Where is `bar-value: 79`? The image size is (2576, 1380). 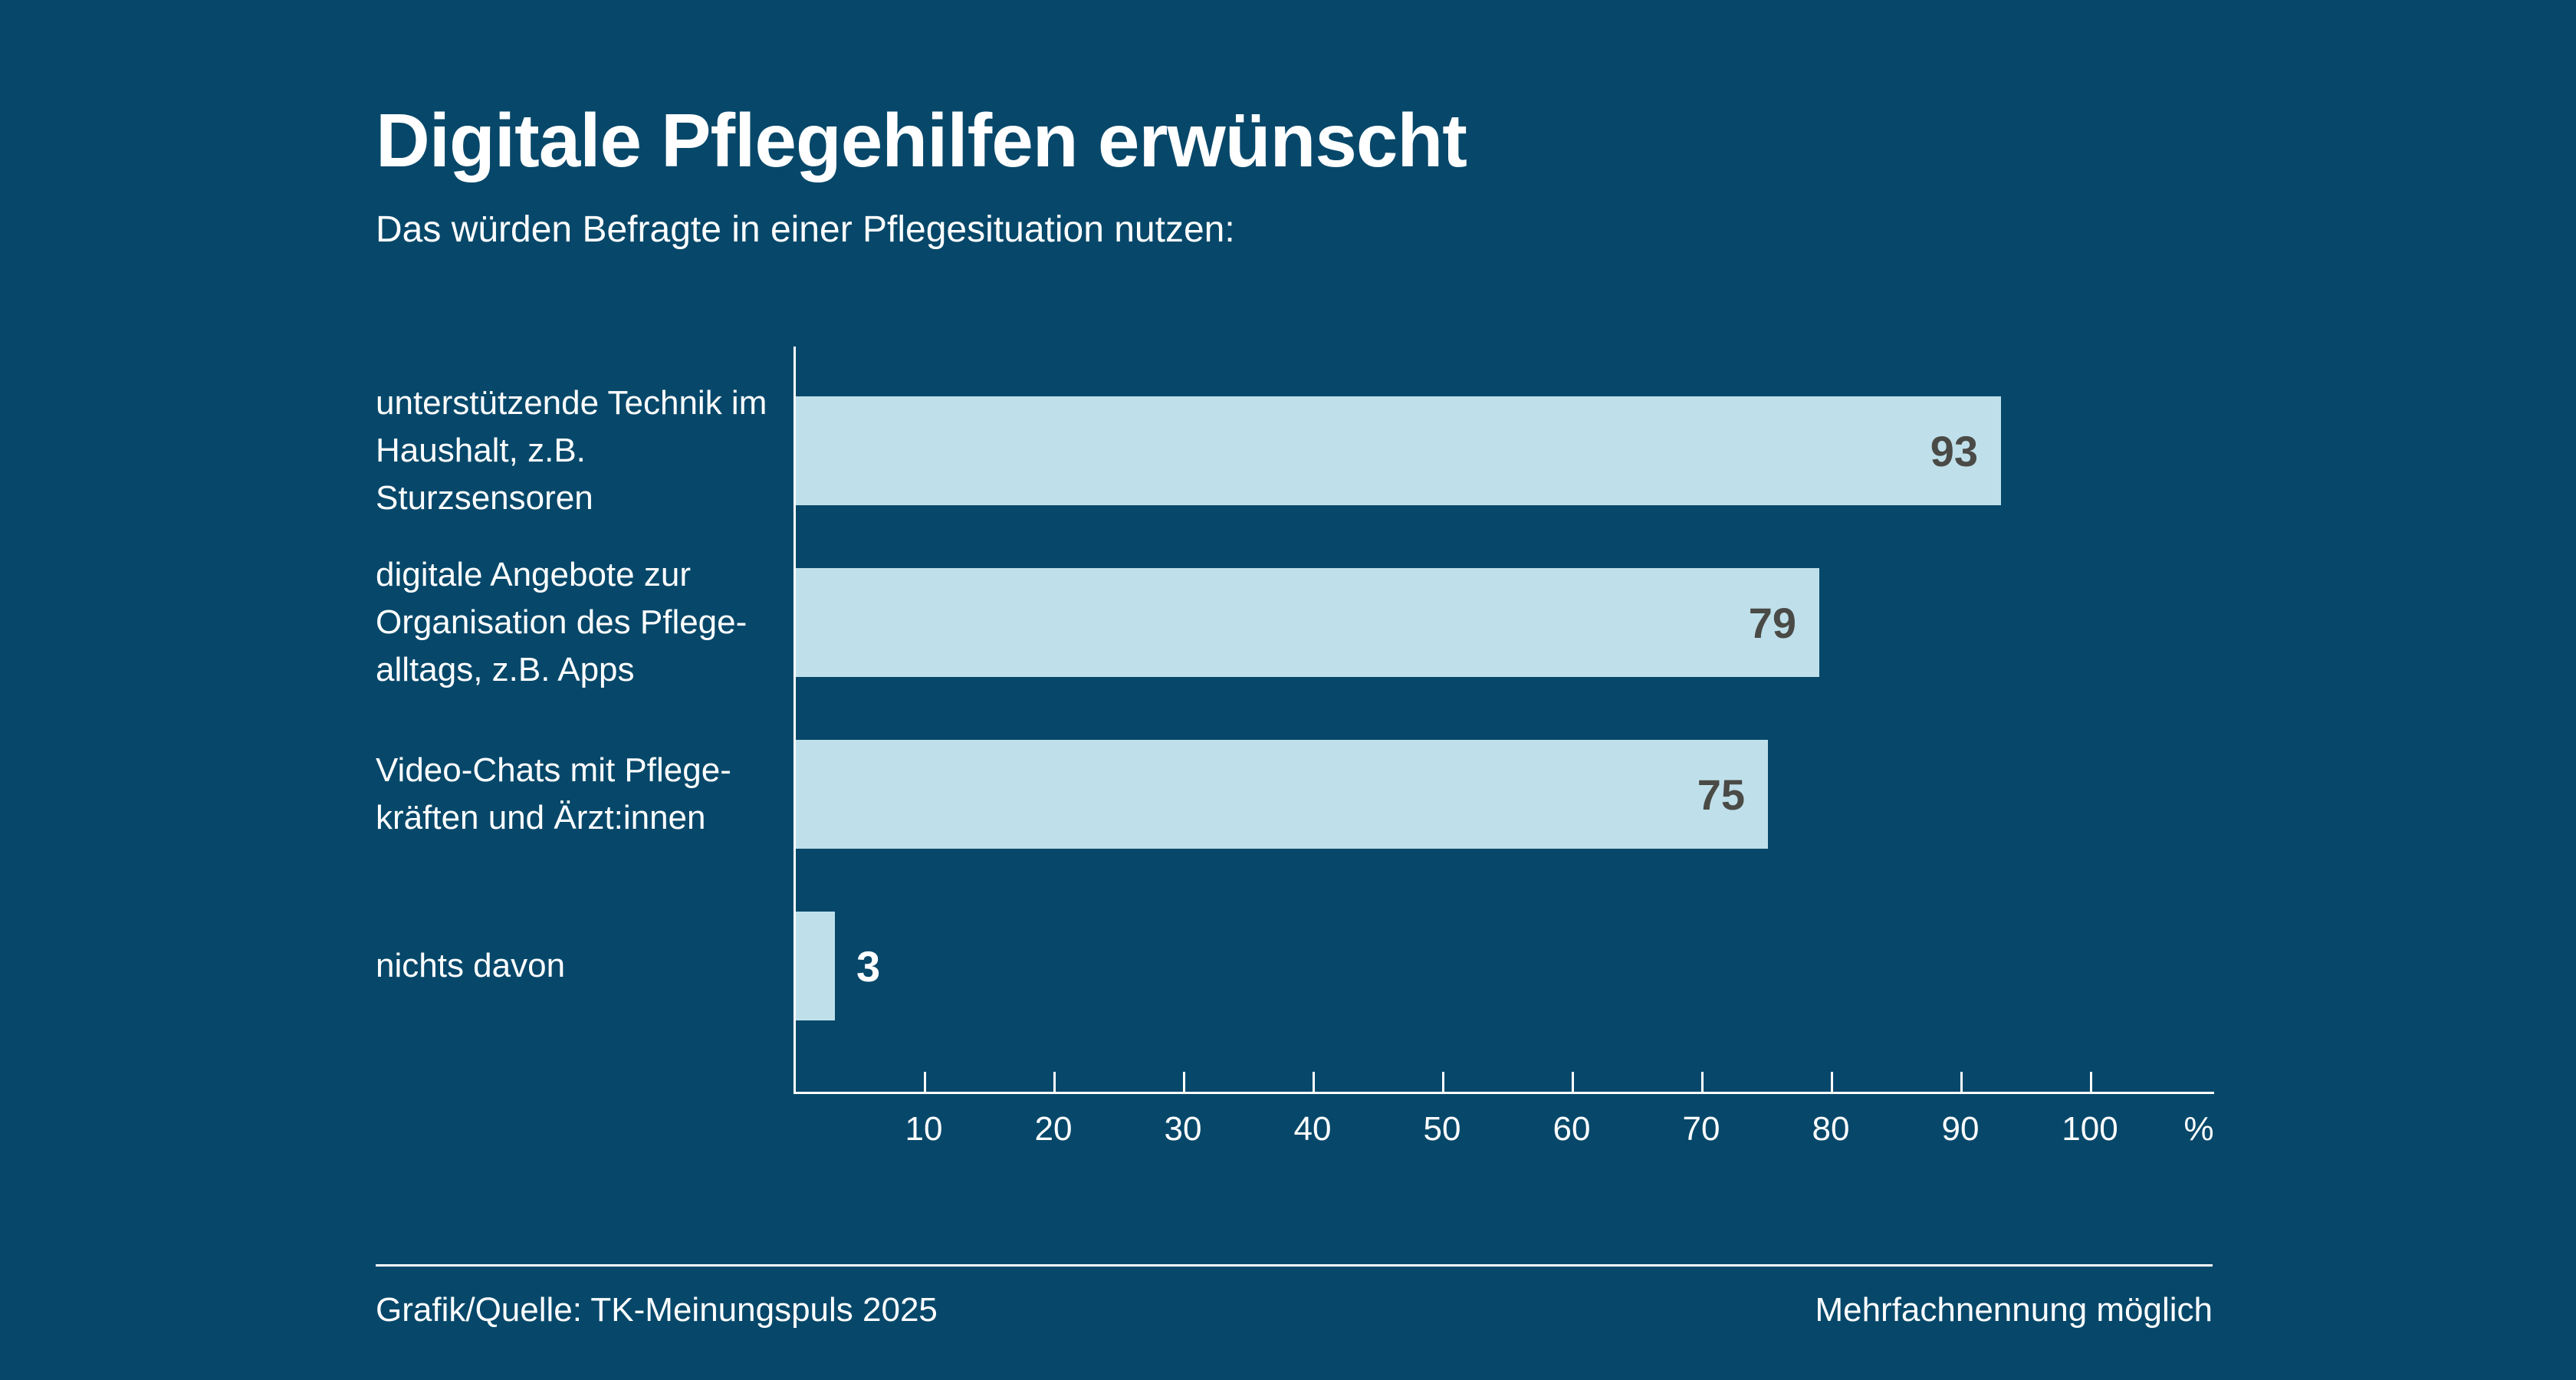 bar-value: 79 is located at coordinates (1772, 623).